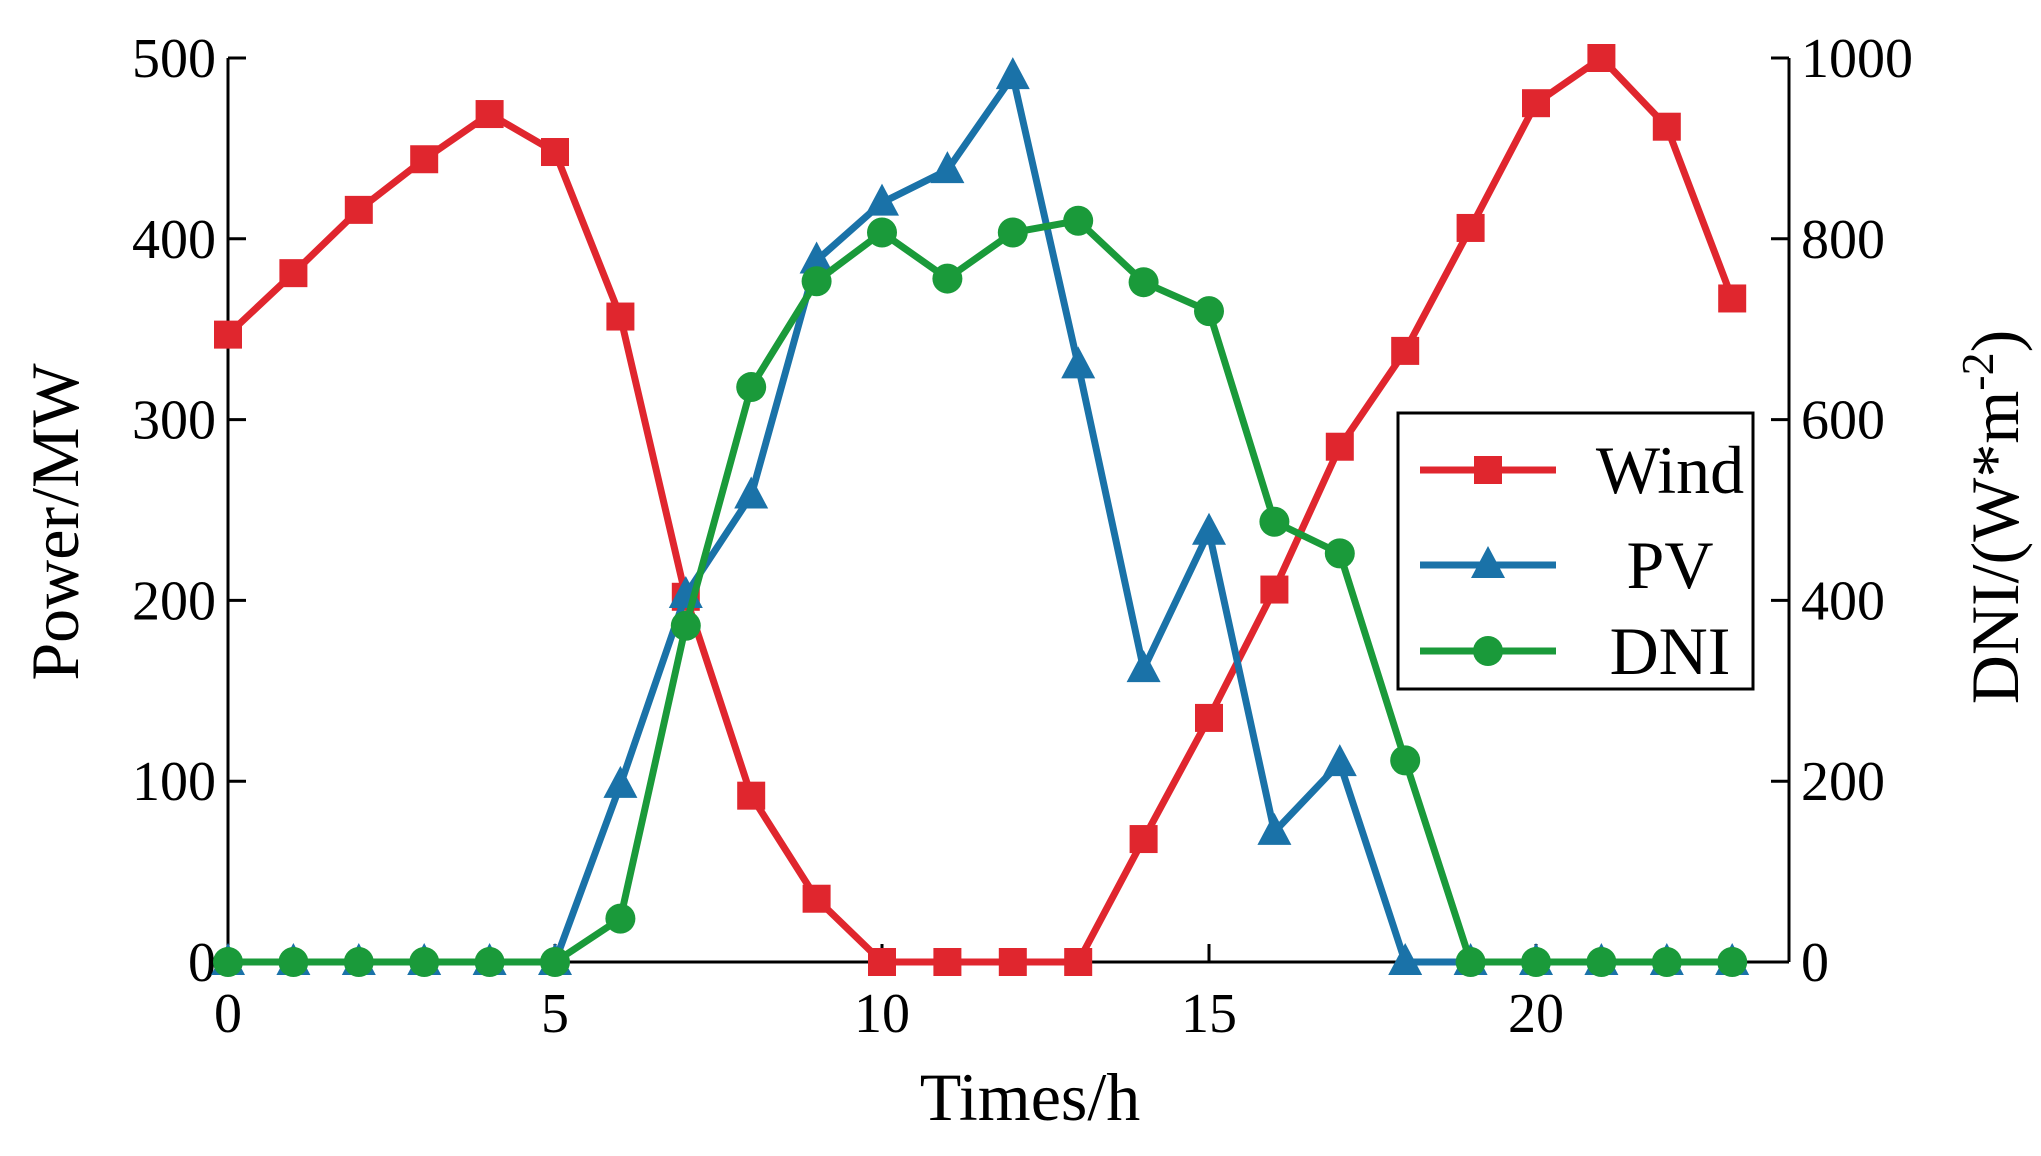  What do you see at coordinates (1995, 547) in the screenshot?
I see `y-axis-title-right-base: DNI/(W*m` at bounding box center [1995, 547].